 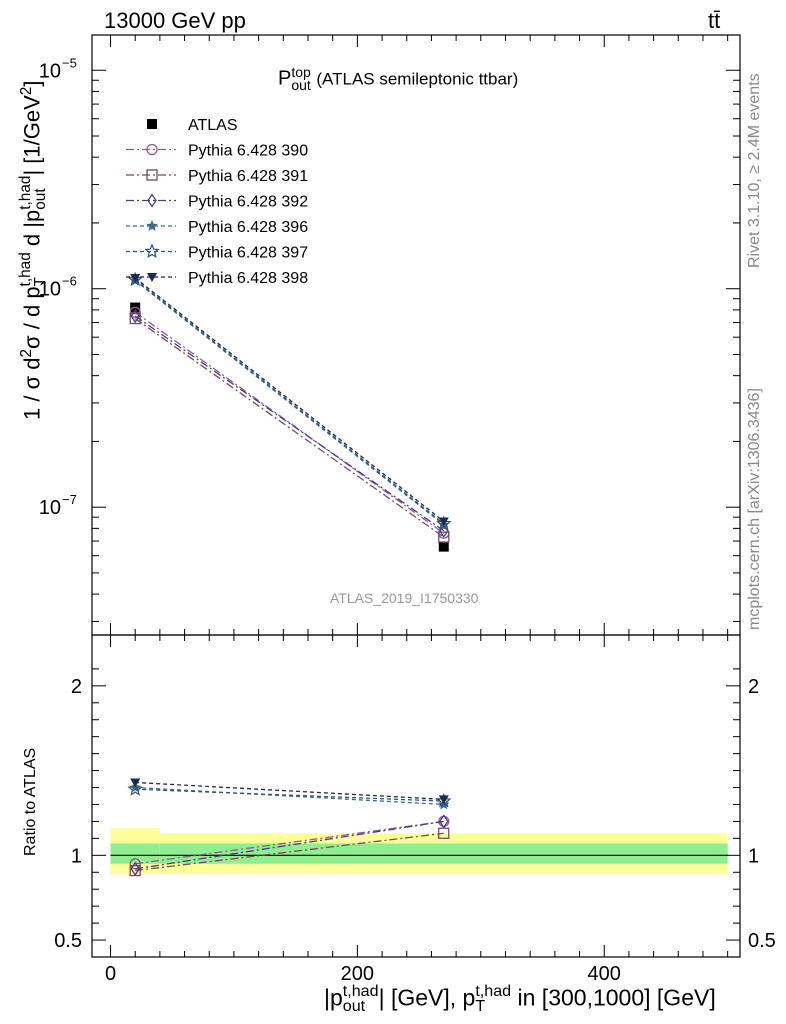 I want to click on y-tick-exponent: −5, so click(x=69, y=62).